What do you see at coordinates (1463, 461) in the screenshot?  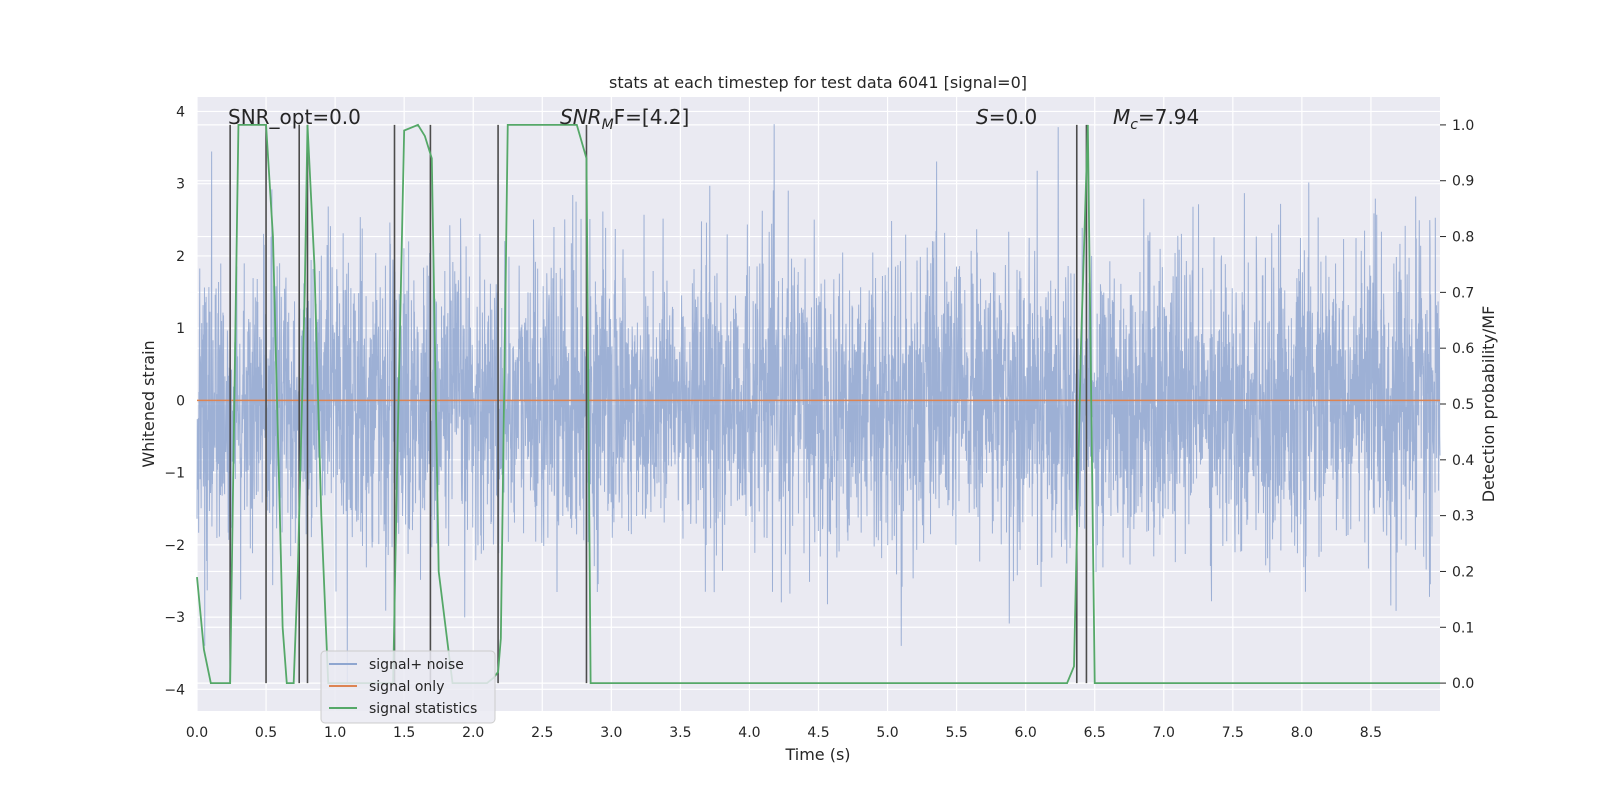 I see `right-tick-6: 0.4` at bounding box center [1463, 461].